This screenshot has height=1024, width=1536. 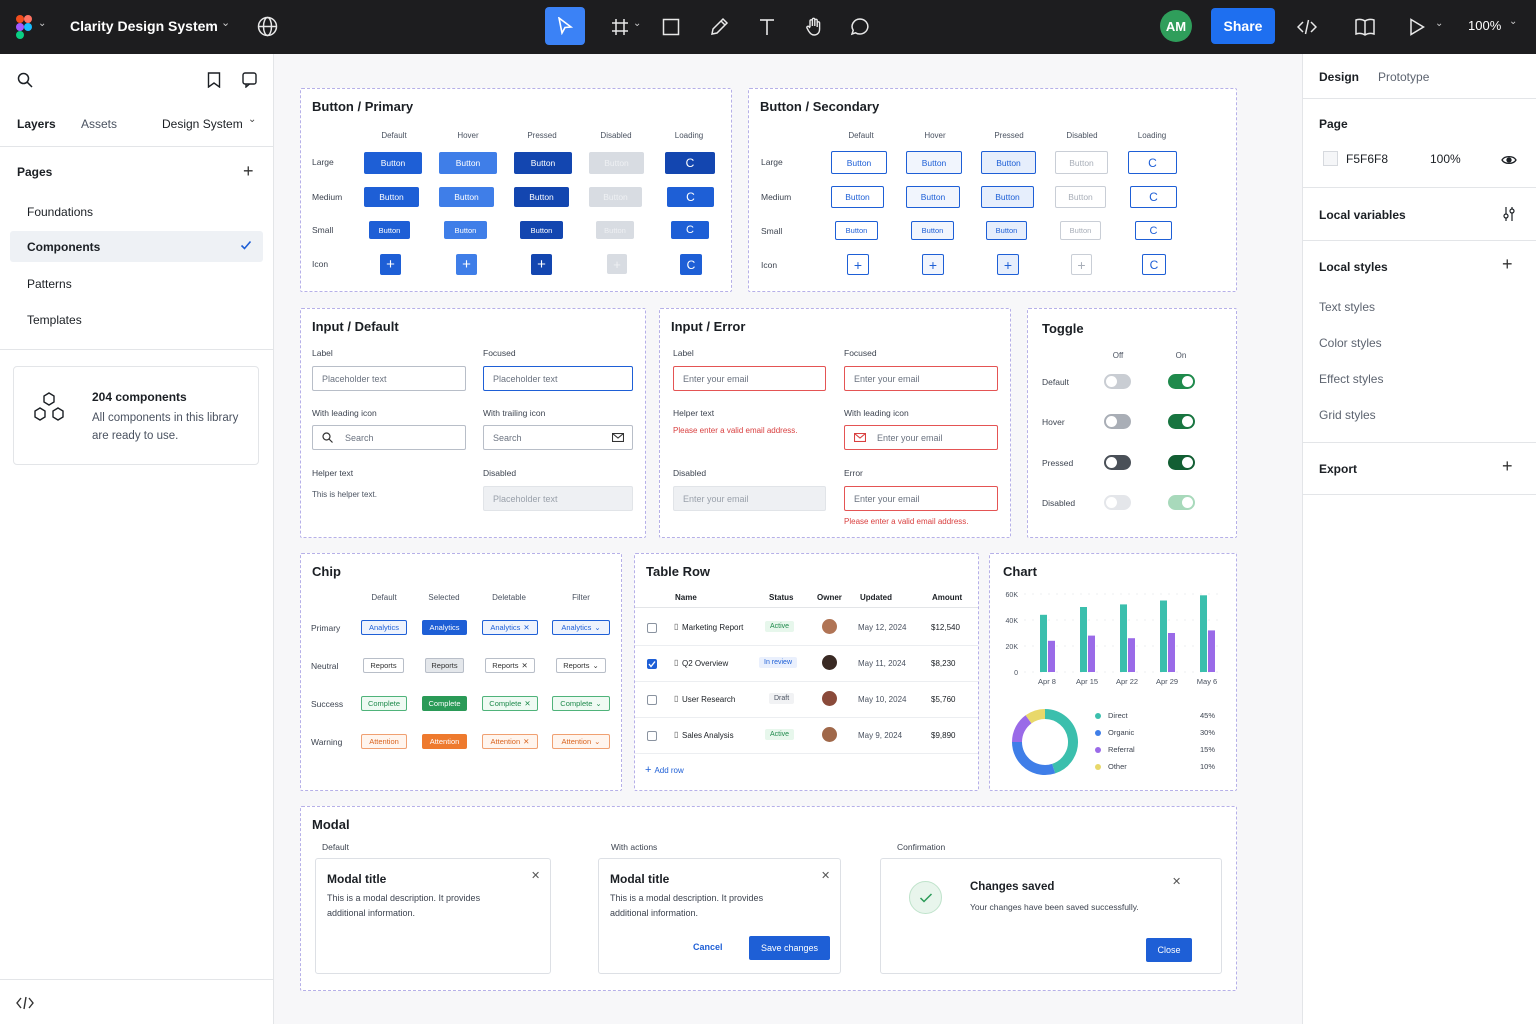 What do you see at coordinates (1181, 381) in the screenshot?
I see `toggle-on` at bounding box center [1181, 381].